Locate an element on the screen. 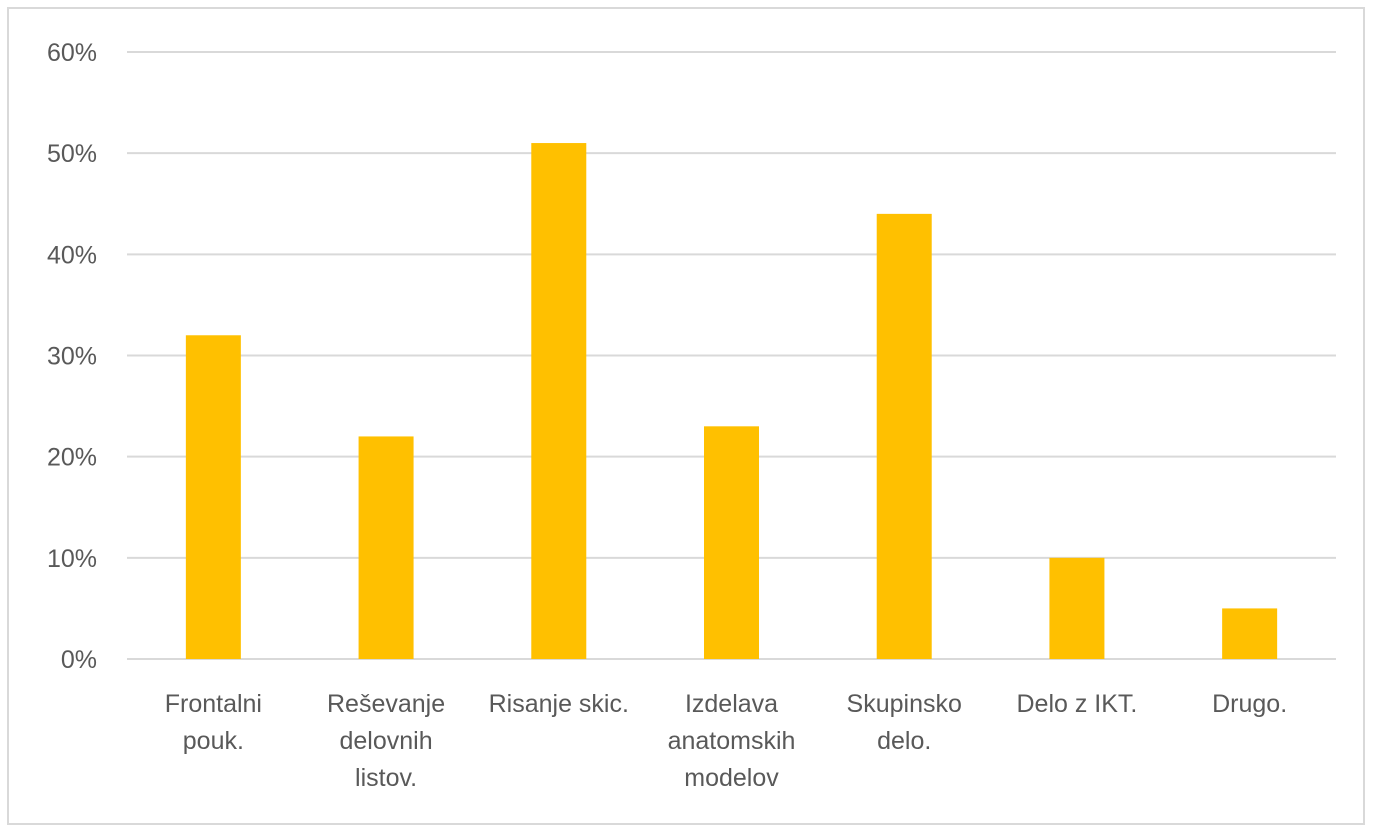 This screenshot has height=828, width=1374. x-tick-label: anatomskih is located at coordinates (732, 741).